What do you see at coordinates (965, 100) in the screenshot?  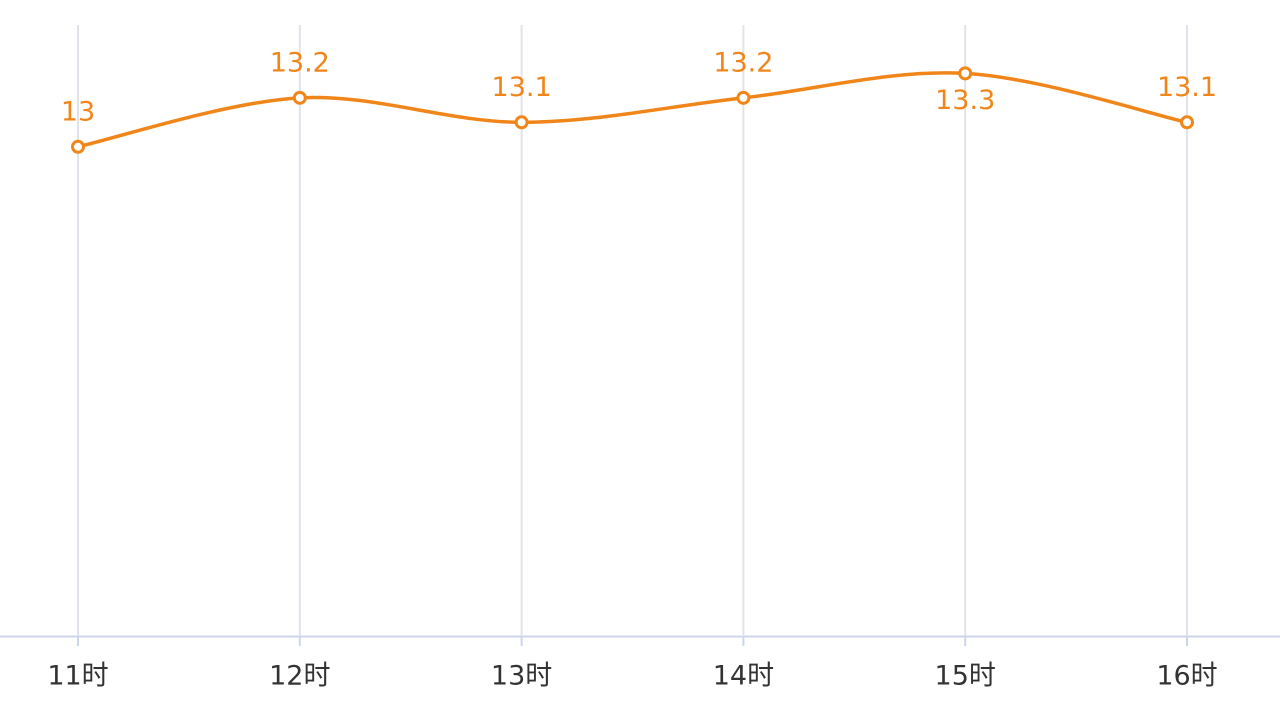 I see `data-label: 13.3` at bounding box center [965, 100].